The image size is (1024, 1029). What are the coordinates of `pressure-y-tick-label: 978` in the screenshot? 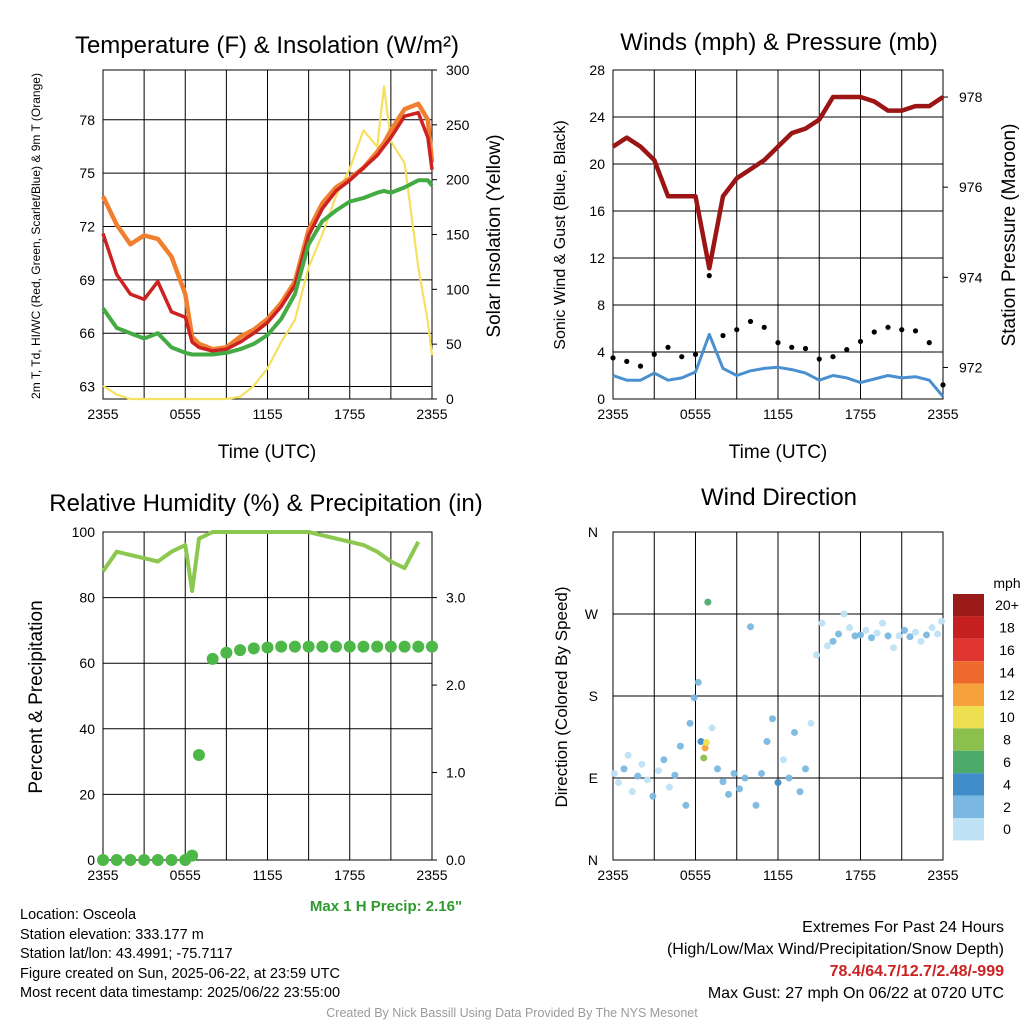 It's located at (971, 97).